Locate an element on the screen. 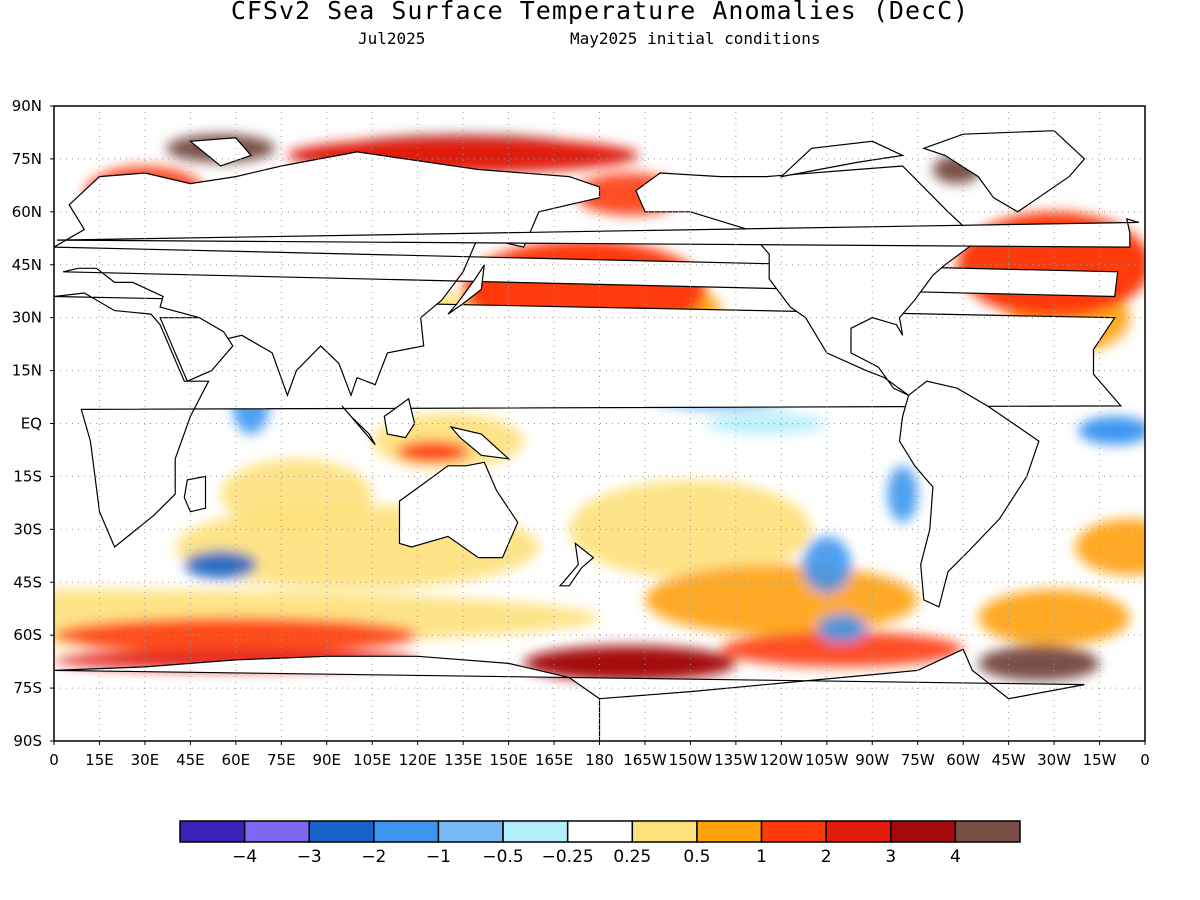 This screenshot has height=900, width=1200. lon-label: 135W is located at coordinates (736, 760).